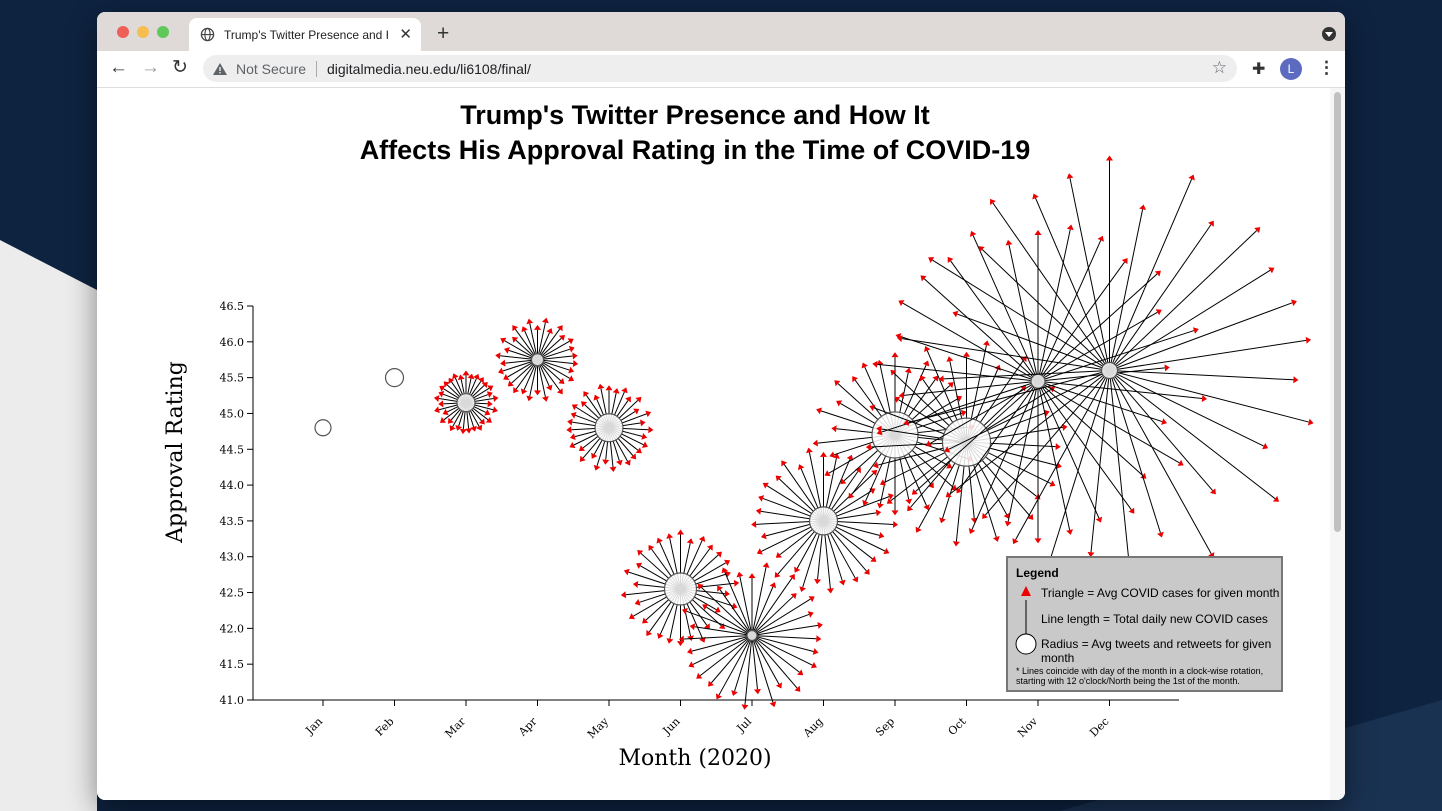 The image size is (1442, 811). I want to click on back-icon: ←, so click(118, 67).